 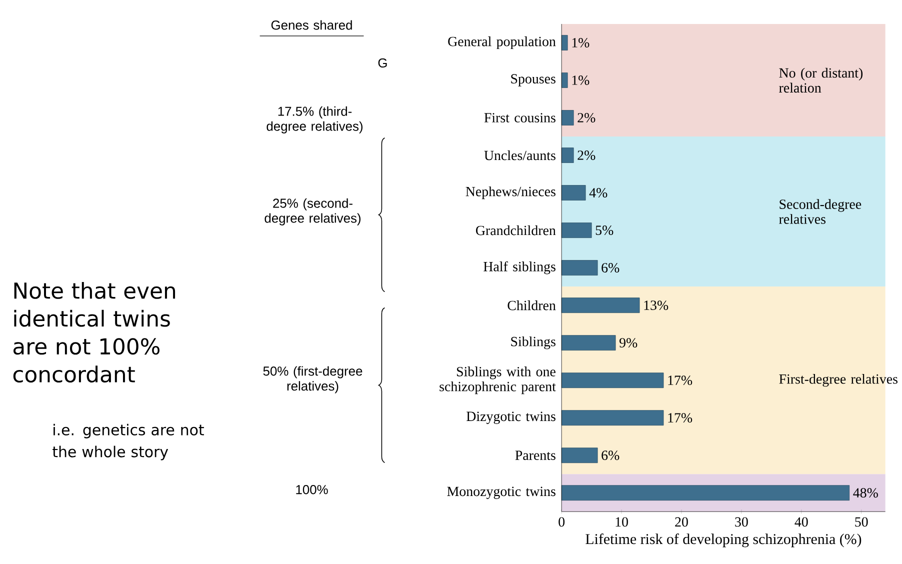 I want to click on text: 25% (second-degree relatives), so click(x=312, y=212).